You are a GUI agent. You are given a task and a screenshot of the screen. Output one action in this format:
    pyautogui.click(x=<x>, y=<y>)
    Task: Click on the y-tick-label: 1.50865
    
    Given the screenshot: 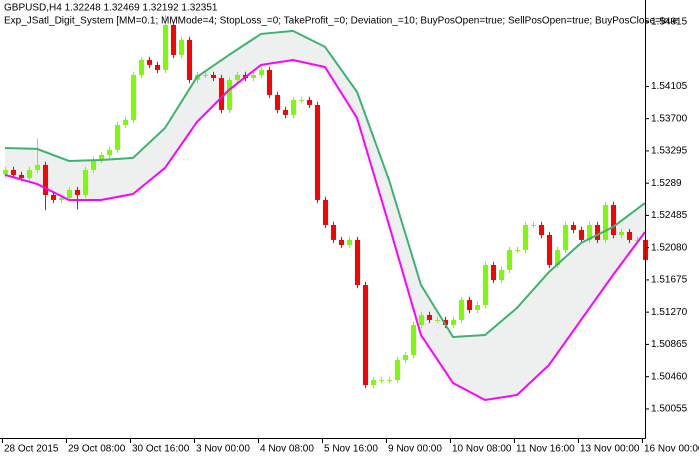 What is the action you would take?
    pyautogui.click(x=669, y=344)
    